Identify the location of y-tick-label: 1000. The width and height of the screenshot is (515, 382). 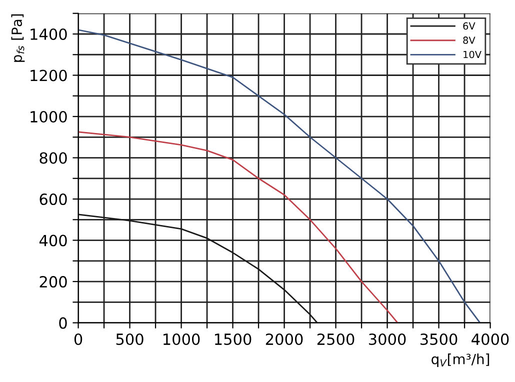
(48, 116).